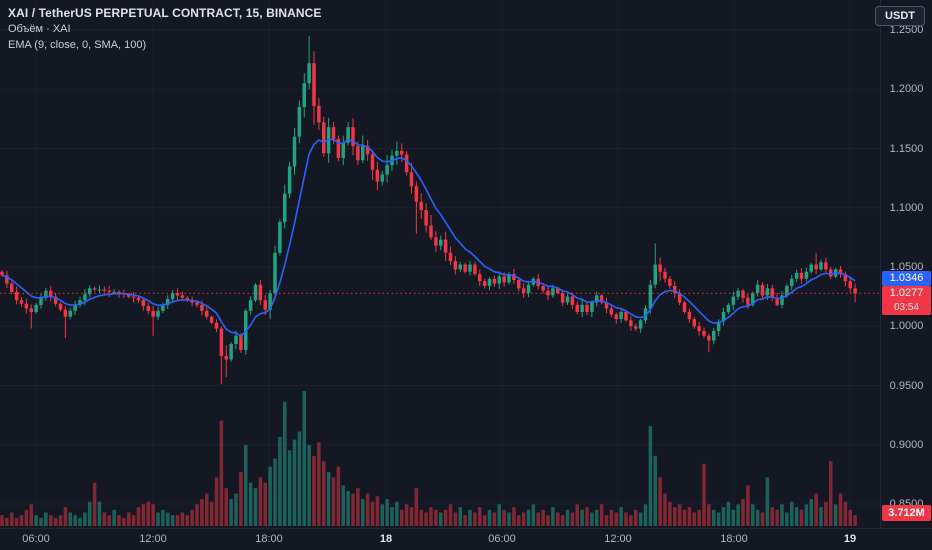 This screenshot has height=550, width=932. I want to click on volume-indicator-row: Объём · XAI, so click(165, 29).